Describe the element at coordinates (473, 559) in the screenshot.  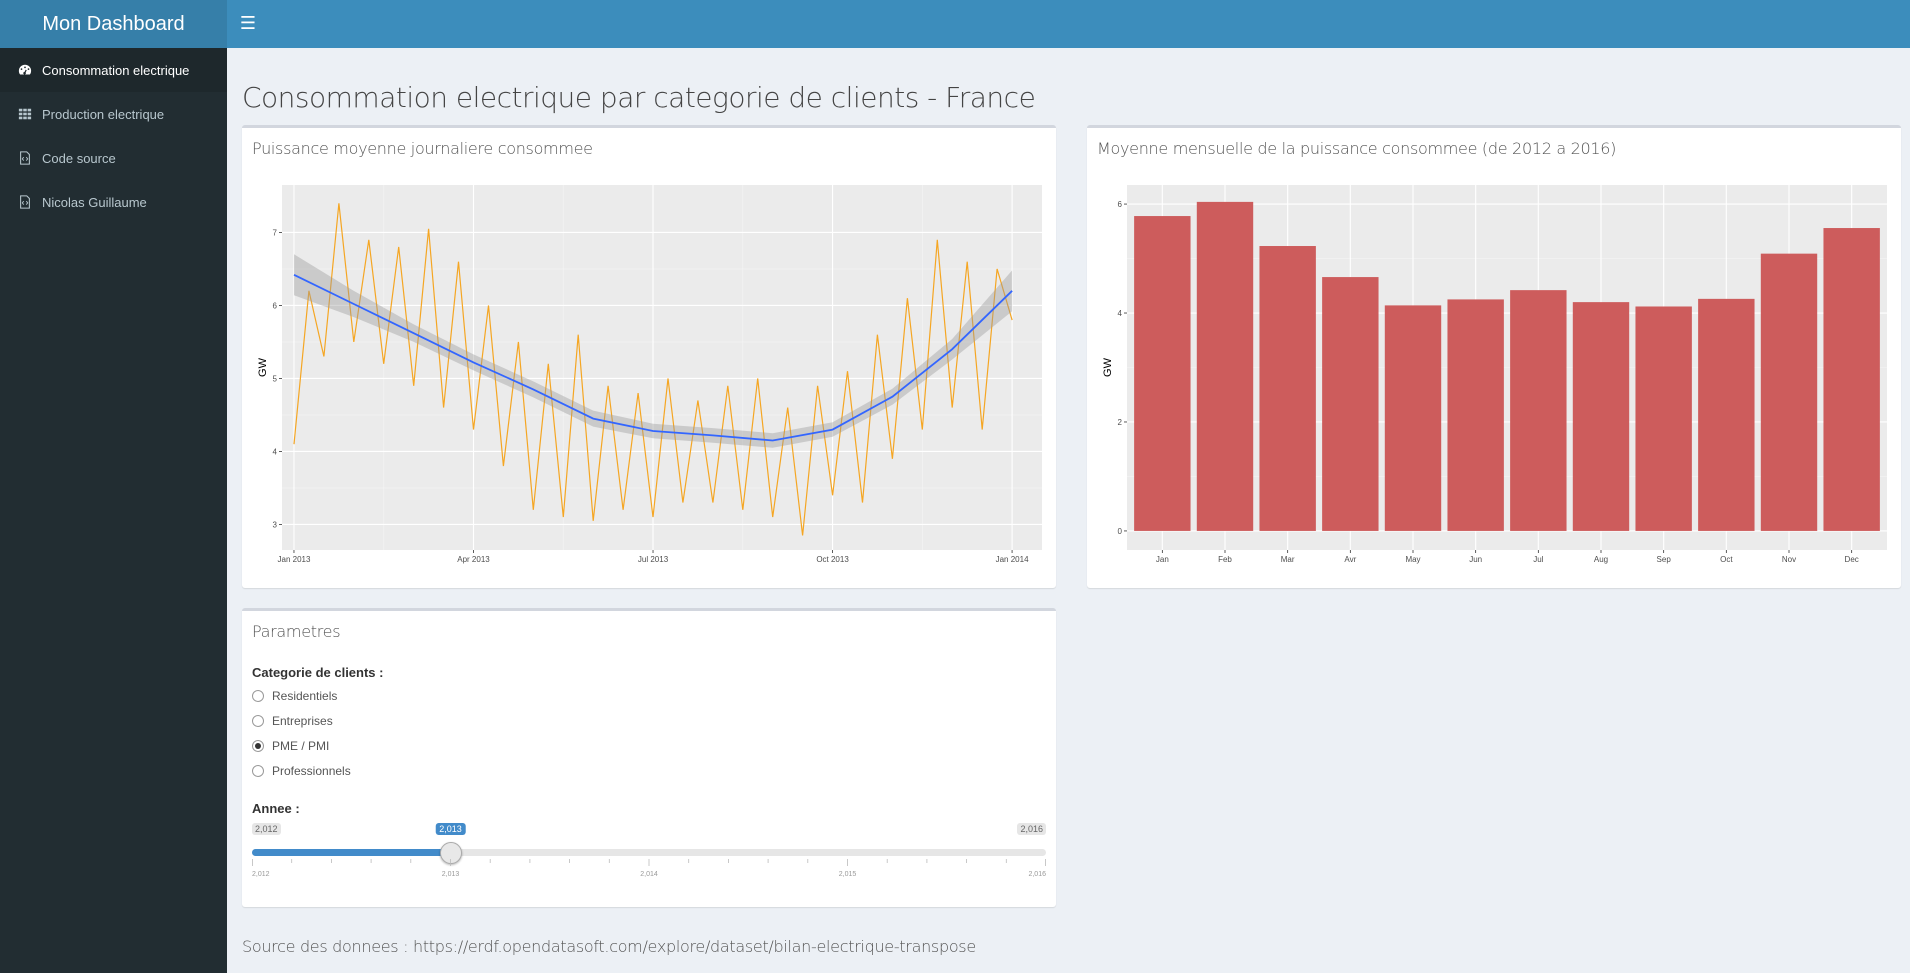
I see `x-tick-label: Apr 2013` at that location.